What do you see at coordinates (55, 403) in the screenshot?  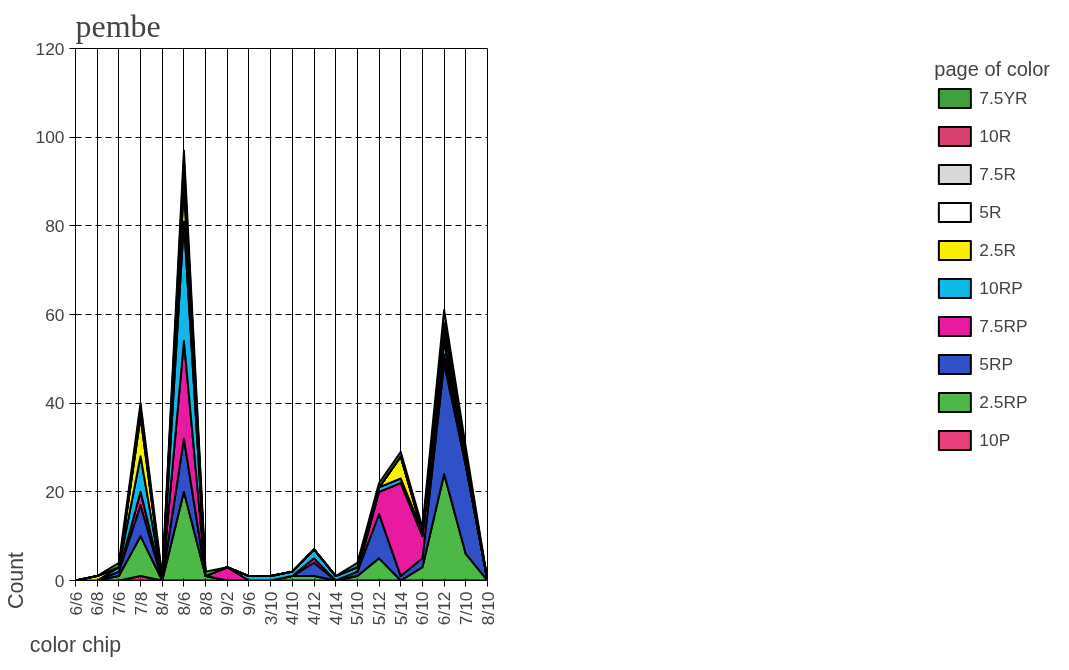 I see `y-tick-label: 40` at bounding box center [55, 403].